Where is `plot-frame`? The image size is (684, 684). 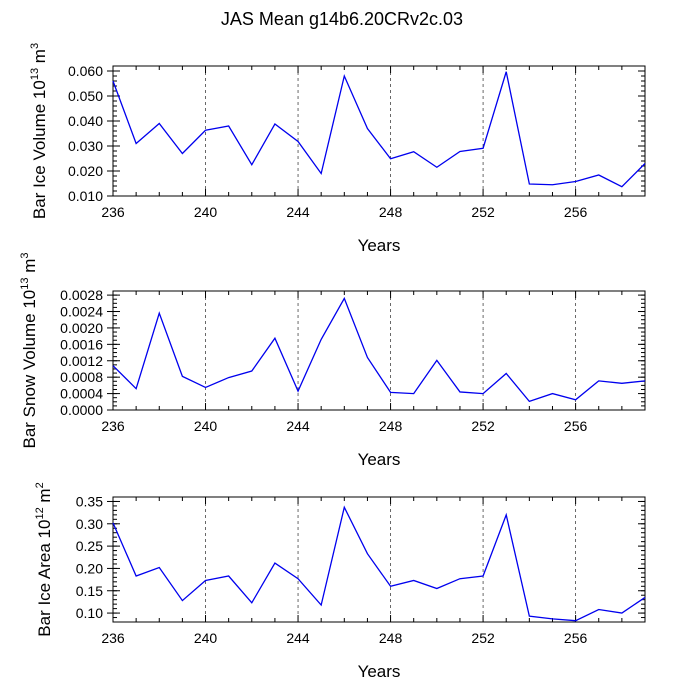 plot-frame is located at coordinates (379, 559).